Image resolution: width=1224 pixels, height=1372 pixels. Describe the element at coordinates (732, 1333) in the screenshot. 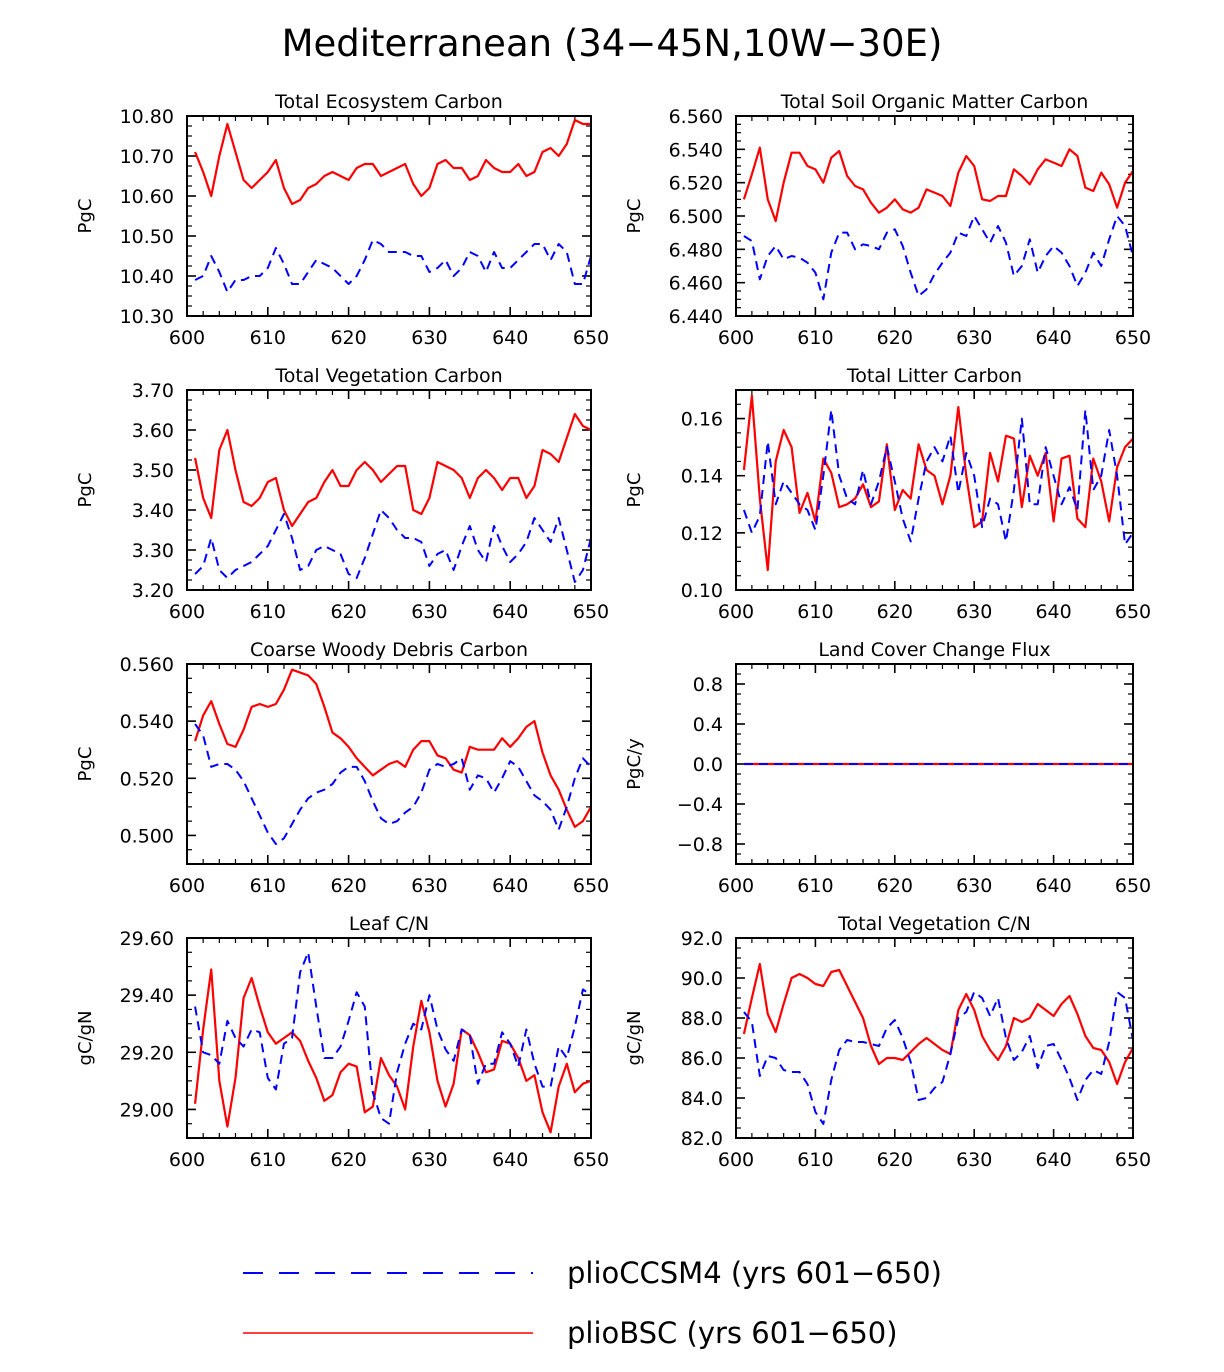

I see `legend-label-pliobsc: plioBSC (yrs 601−650)` at that location.